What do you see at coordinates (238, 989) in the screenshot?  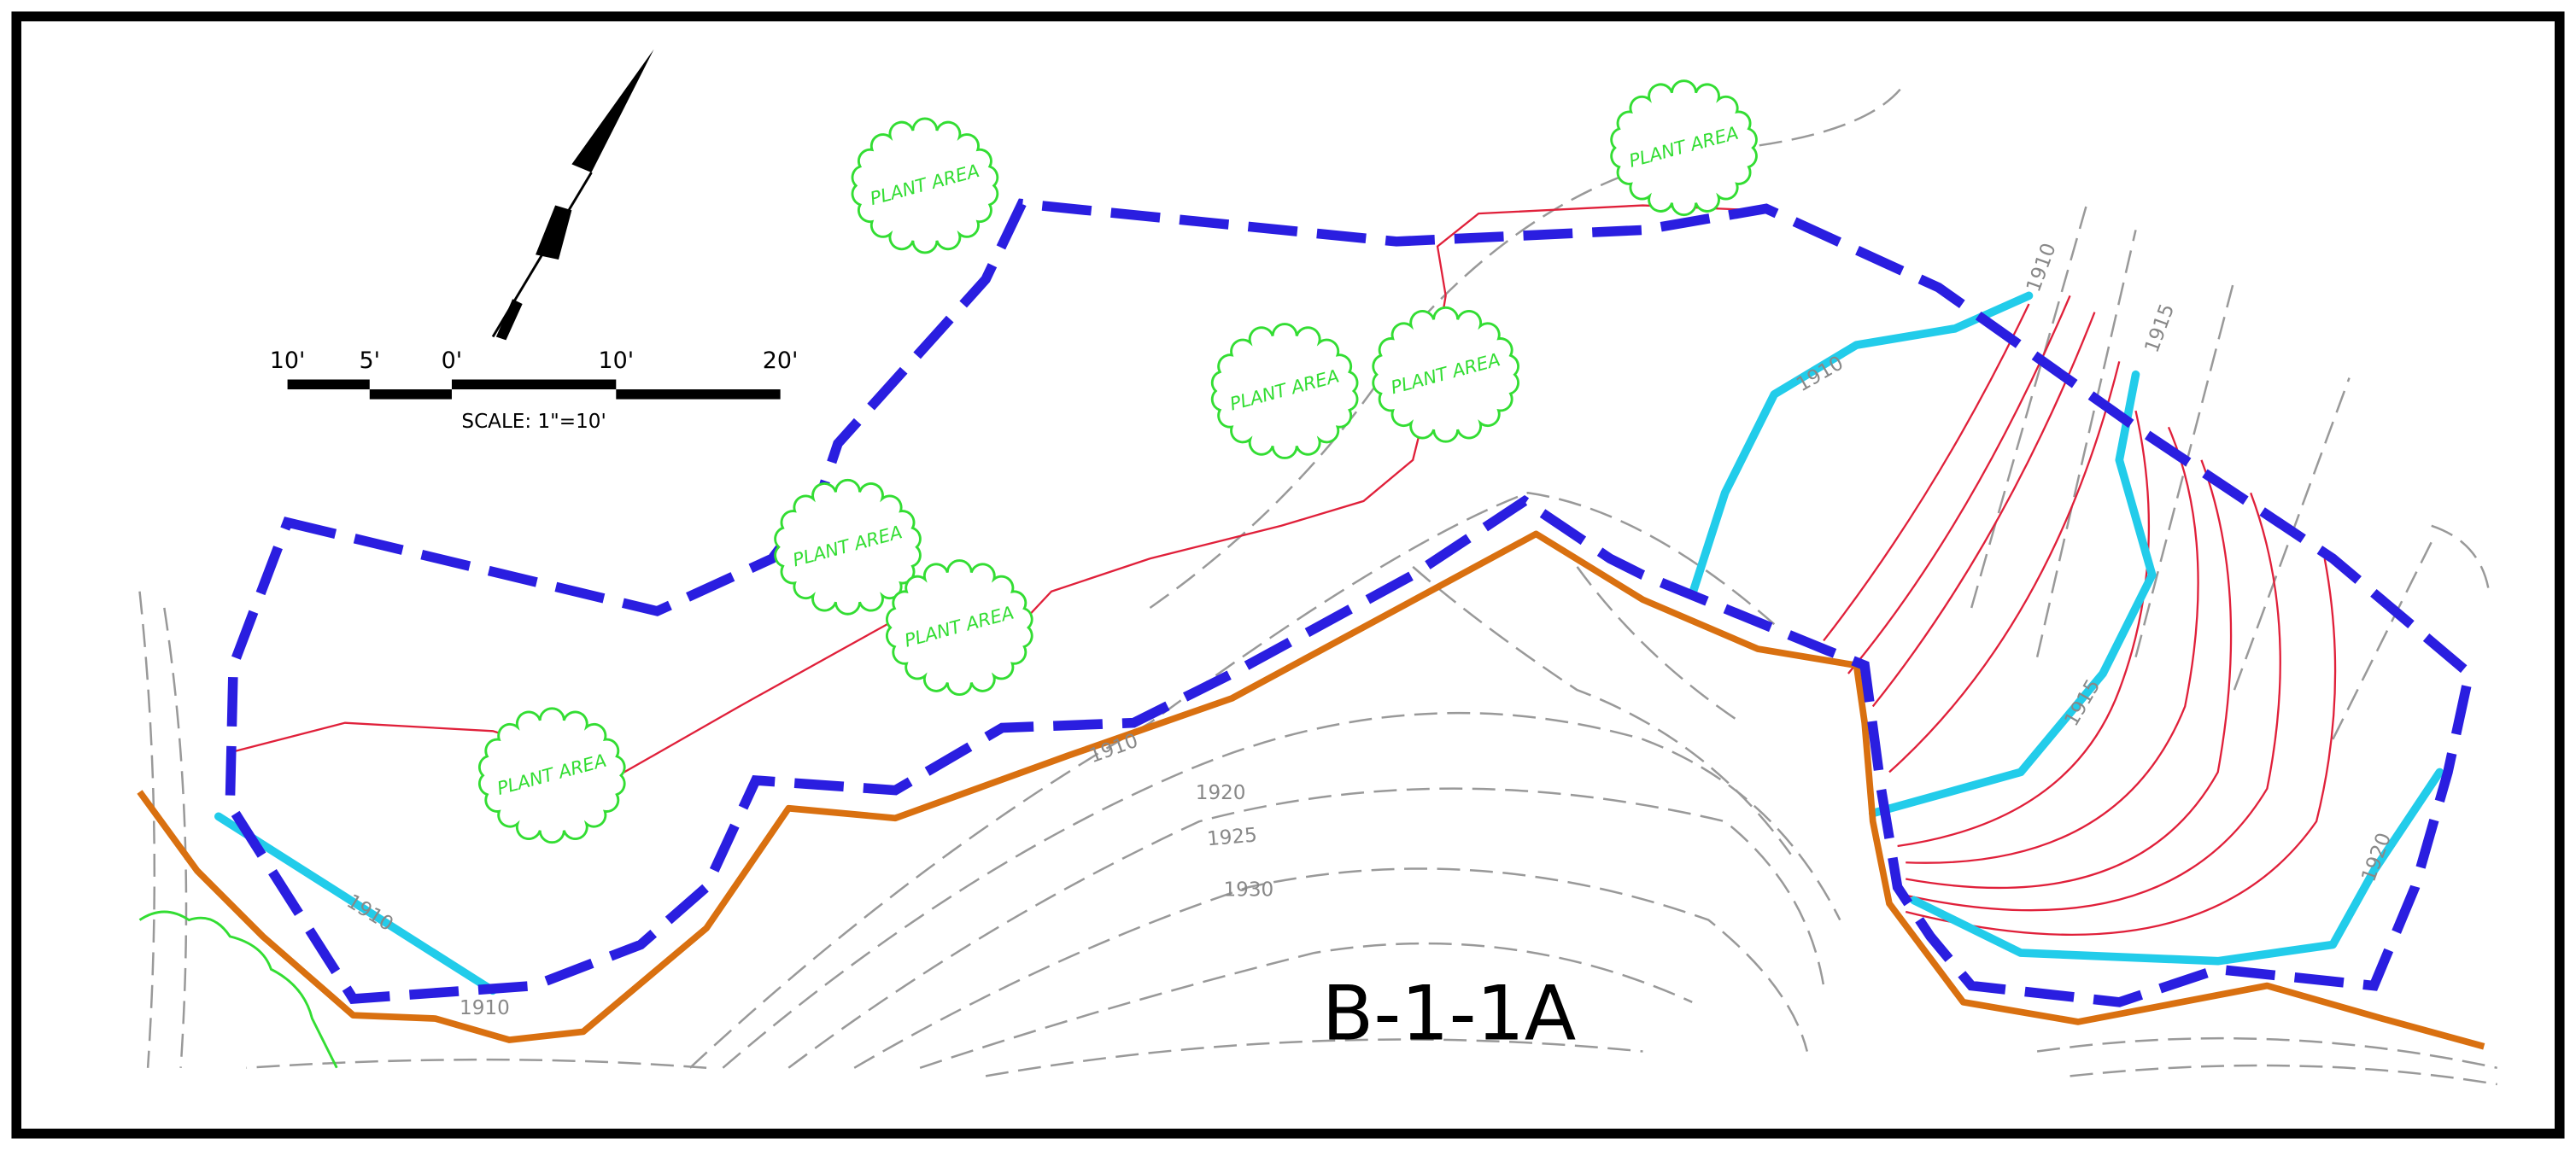 I see `vegetation-edge` at bounding box center [238, 989].